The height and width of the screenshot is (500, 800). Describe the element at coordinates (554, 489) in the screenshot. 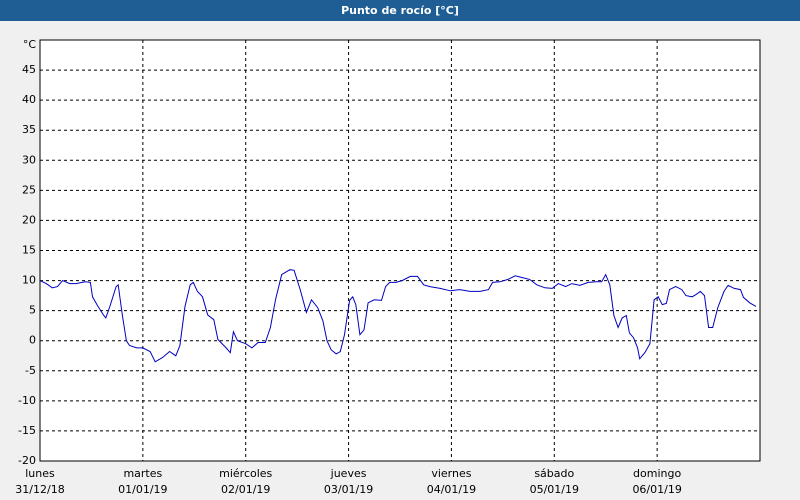

I see `x-tick-date: 05/01/19` at that location.